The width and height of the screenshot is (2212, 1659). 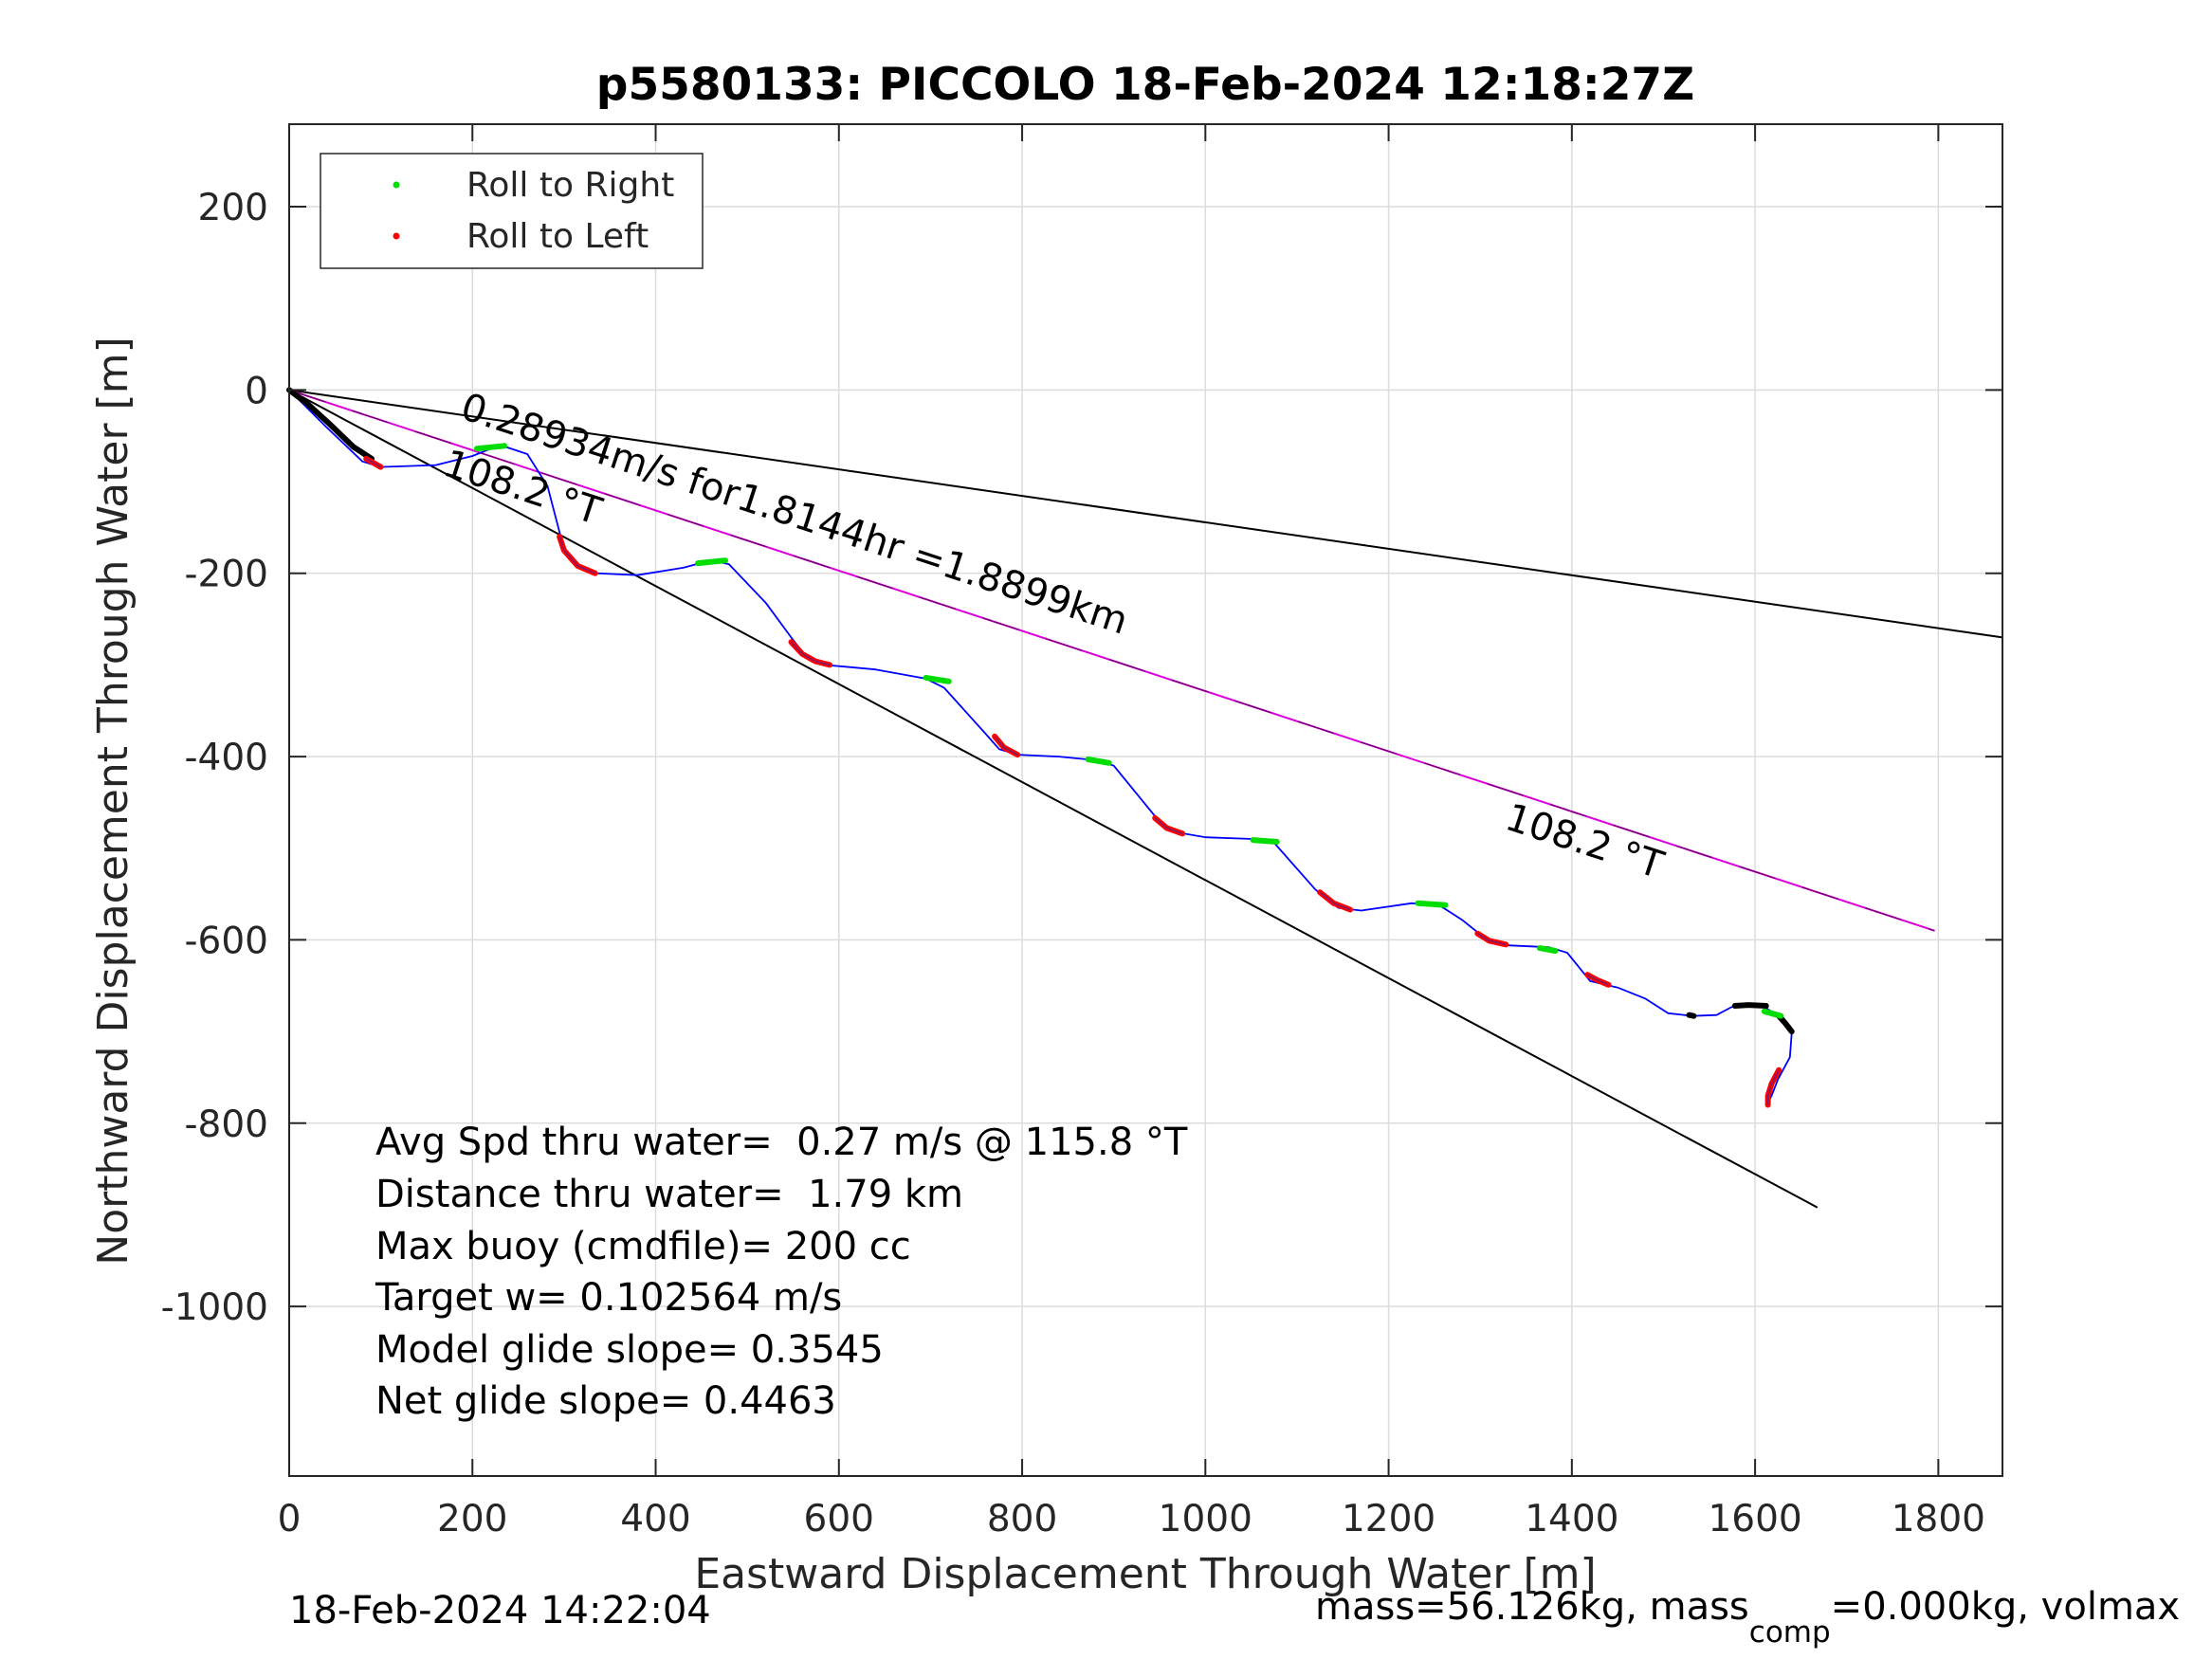 What do you see at coordinates (1938, 1519) in the screenshot?
I see `x-tick-label: 1800` at bounding box center [1938, 1519].